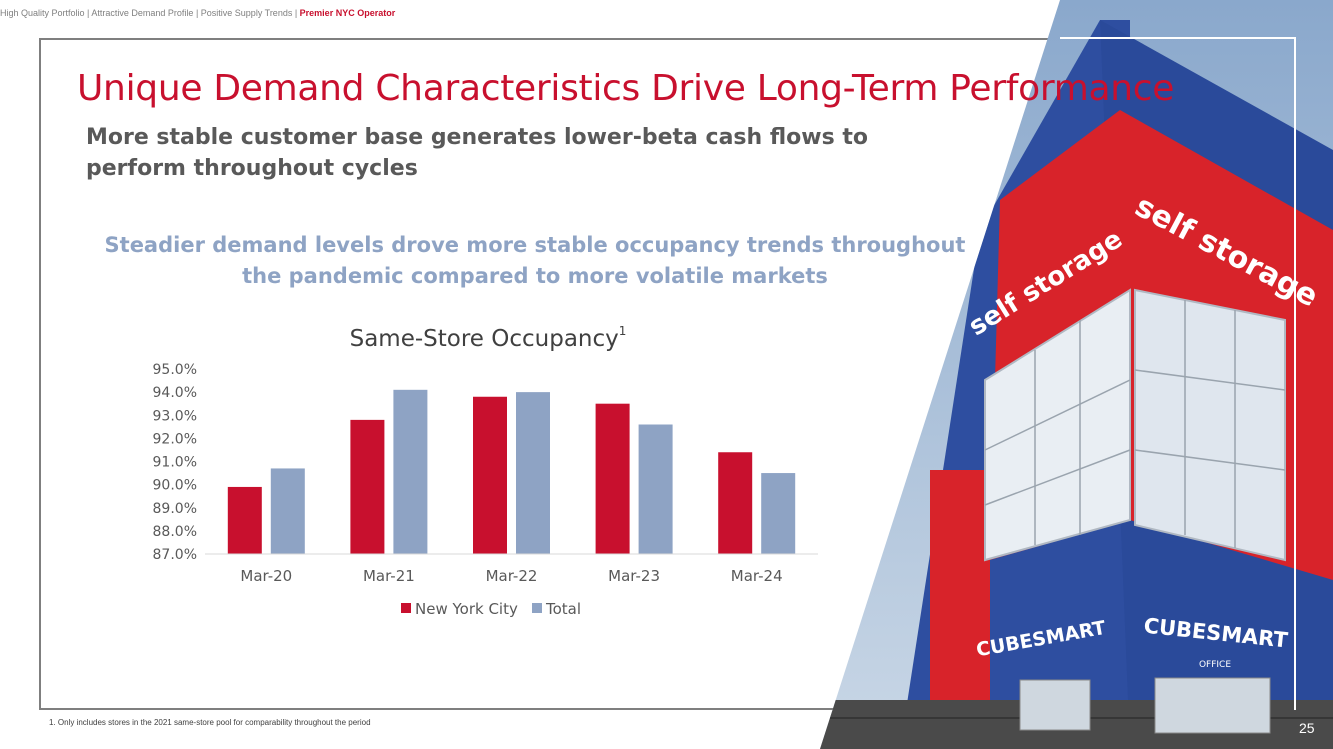 The width and height of the screenshot is (1333, 749). I want to click on y-tick-label: 91.0%, so click(175, 463).